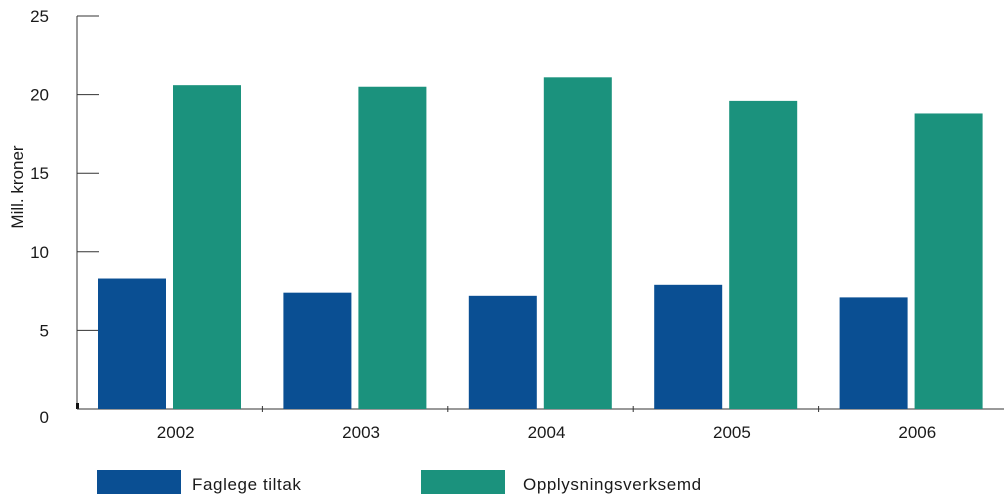 The image size is (1006, 500). I want to click on bar-faglege-tiltak-2006, so click(873, 353).